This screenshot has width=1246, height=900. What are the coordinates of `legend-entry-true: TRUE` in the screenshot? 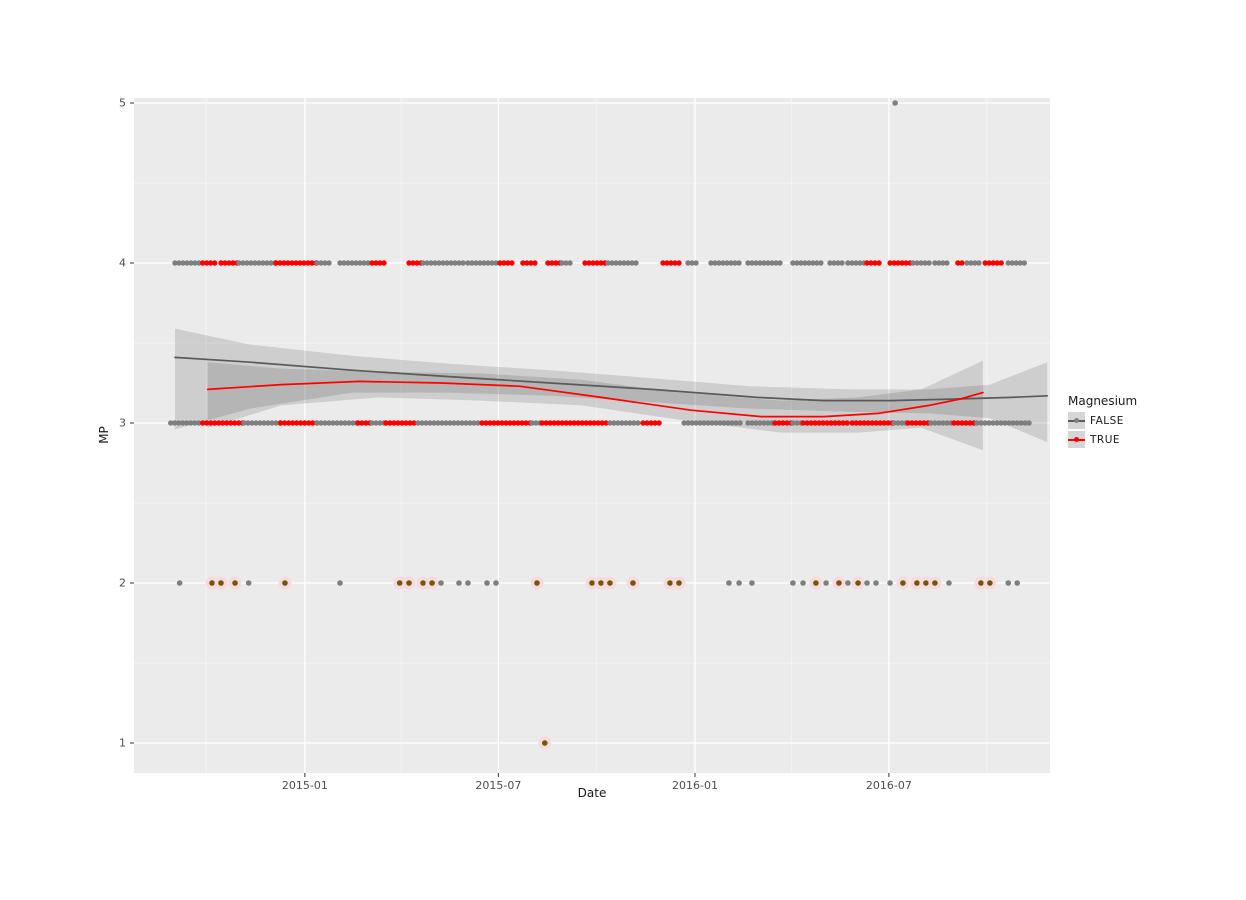 It's located at (1102, 439).